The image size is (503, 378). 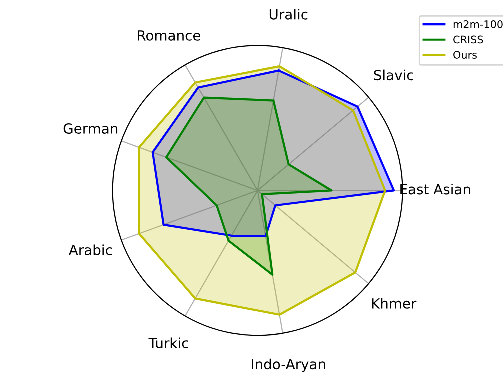 I want to click on spoke-label: Slavic, so click(x=394, y=75).